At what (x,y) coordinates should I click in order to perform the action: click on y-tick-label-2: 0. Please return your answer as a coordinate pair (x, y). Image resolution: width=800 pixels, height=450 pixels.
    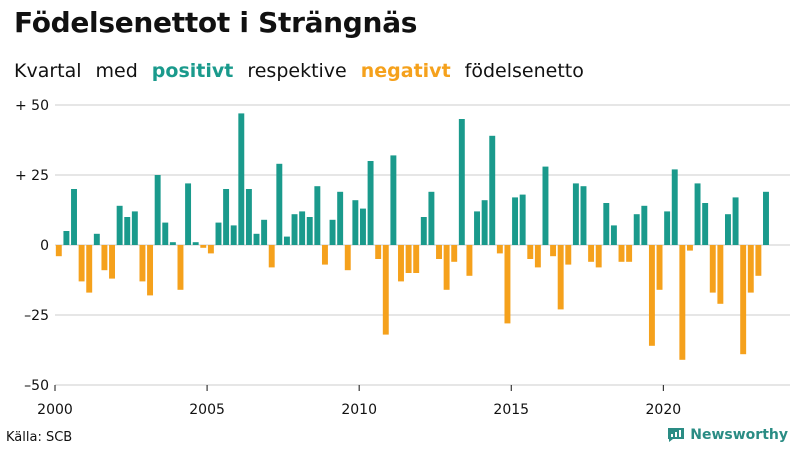
    Looking at the image, I should click on (44, 246).